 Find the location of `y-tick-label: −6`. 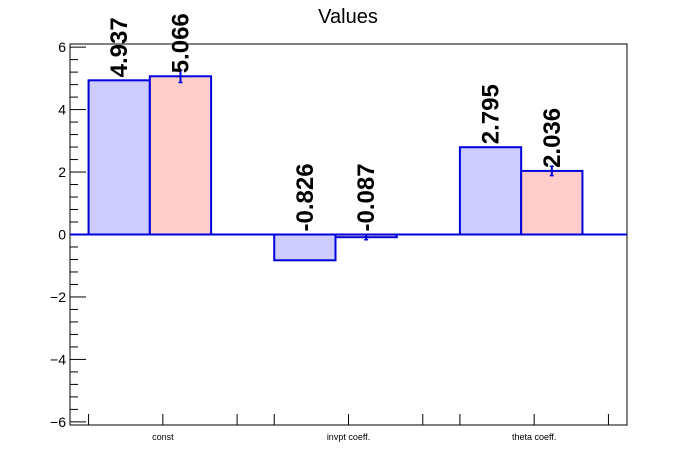

y-tick-label: −6 is located at coordinates (58, 422).